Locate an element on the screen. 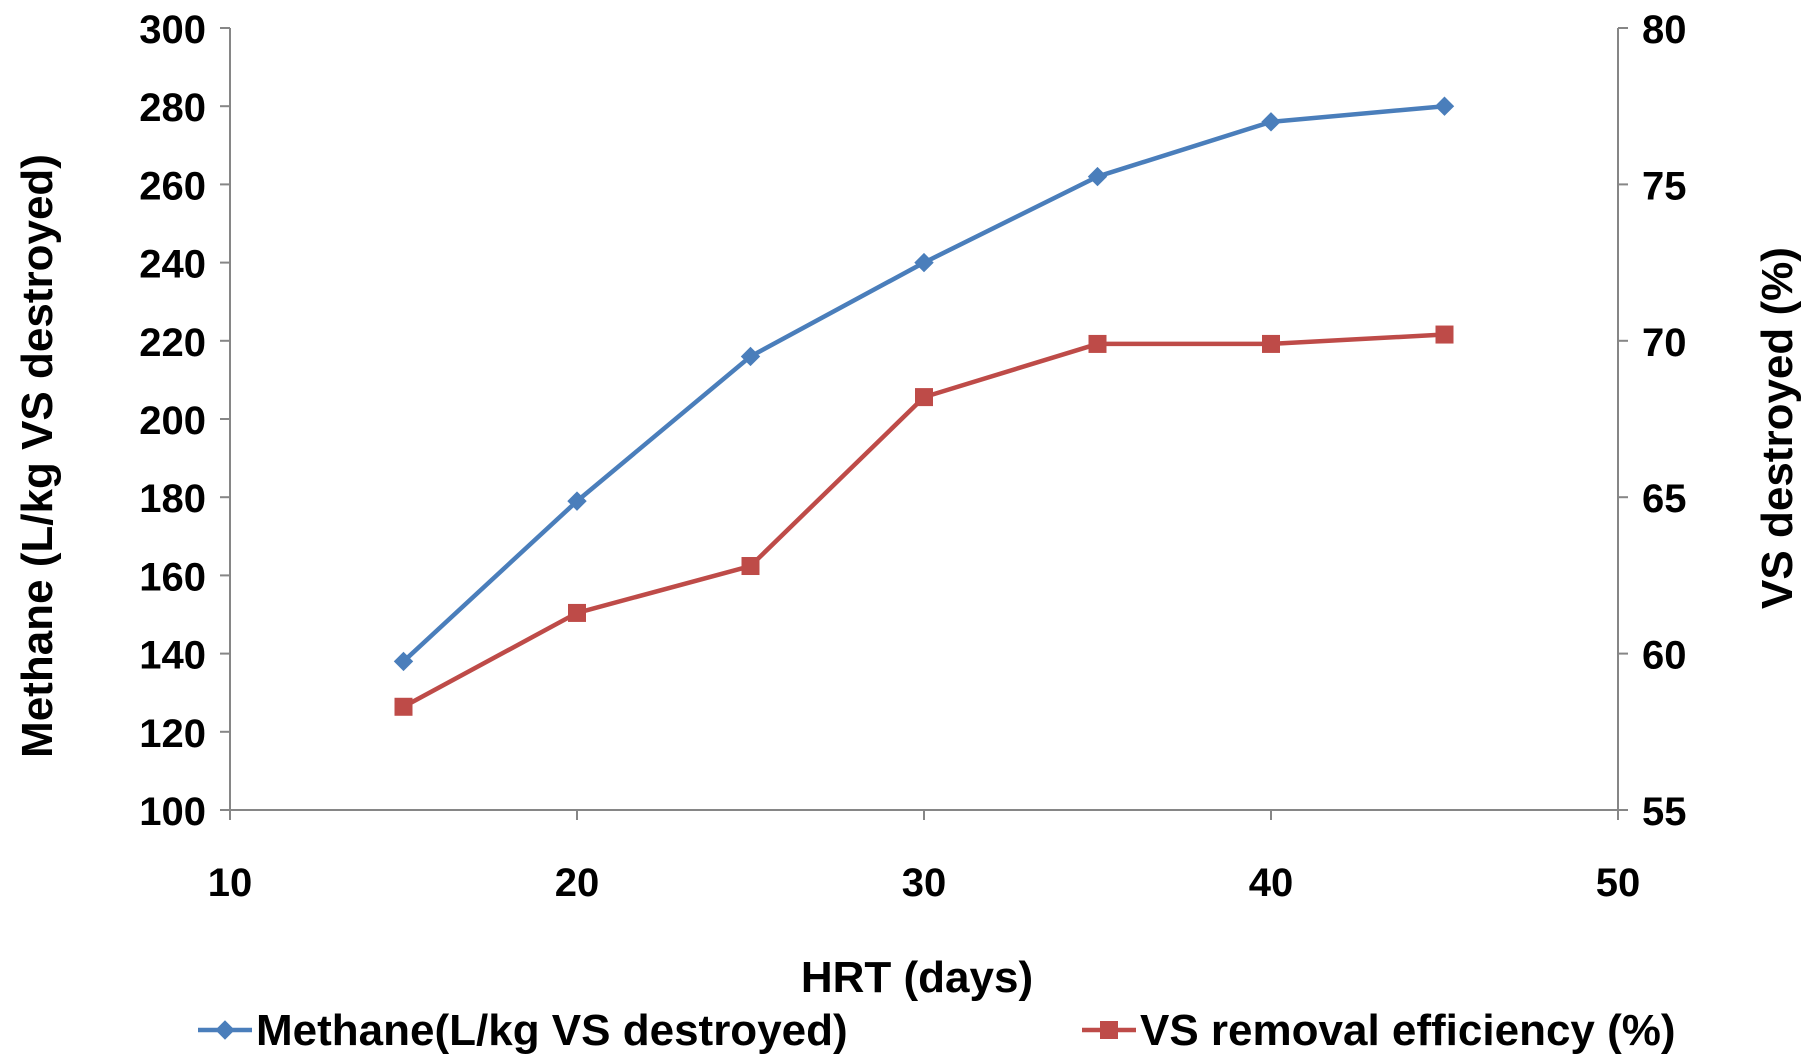 The width and height of the screenshot is (1814, 1058). y2-tick-label: 60 is located at coordinates (1664, 656).